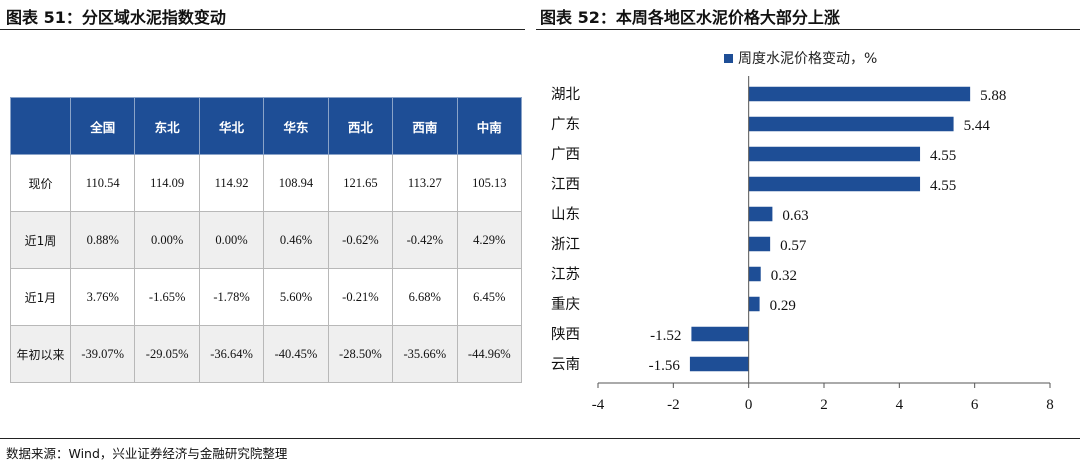  Describe the element at coordinates (231, 354) in the screenshot. I see `table-cell: -36.64%` at that location.